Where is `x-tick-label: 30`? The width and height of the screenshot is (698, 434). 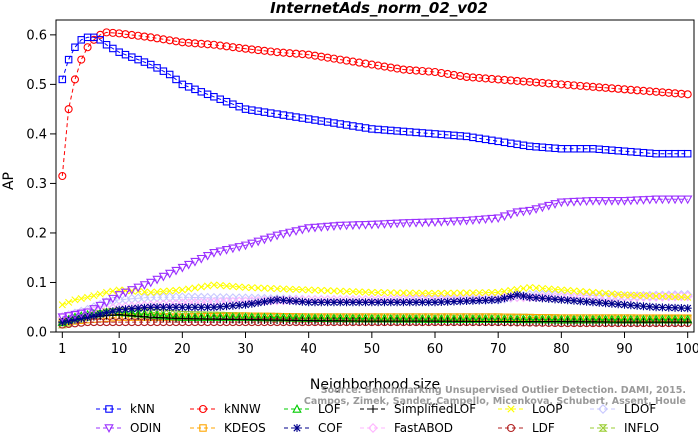 x-tick-label: 30 is located at coordinates (245, 349).